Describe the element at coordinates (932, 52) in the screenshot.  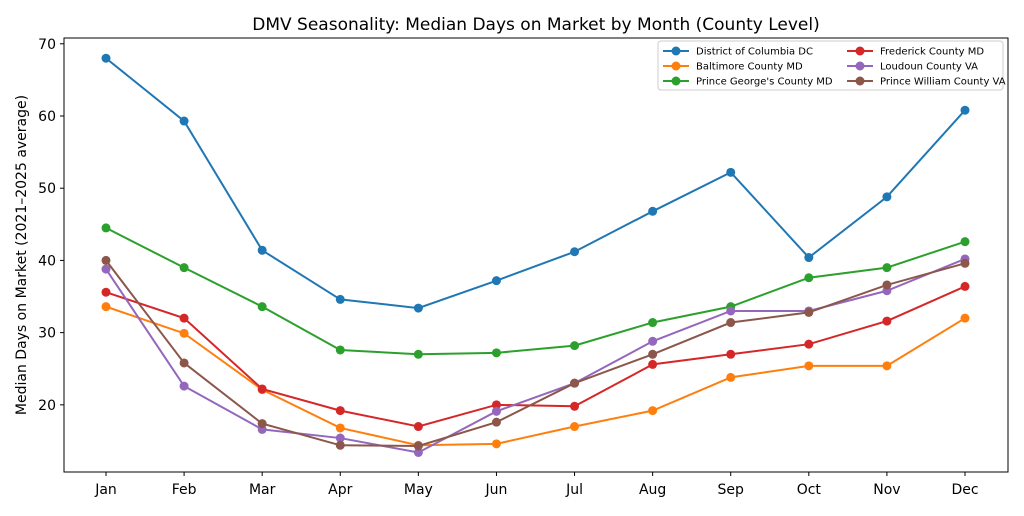
I see `legend-label: Frederick County MD` at that location.